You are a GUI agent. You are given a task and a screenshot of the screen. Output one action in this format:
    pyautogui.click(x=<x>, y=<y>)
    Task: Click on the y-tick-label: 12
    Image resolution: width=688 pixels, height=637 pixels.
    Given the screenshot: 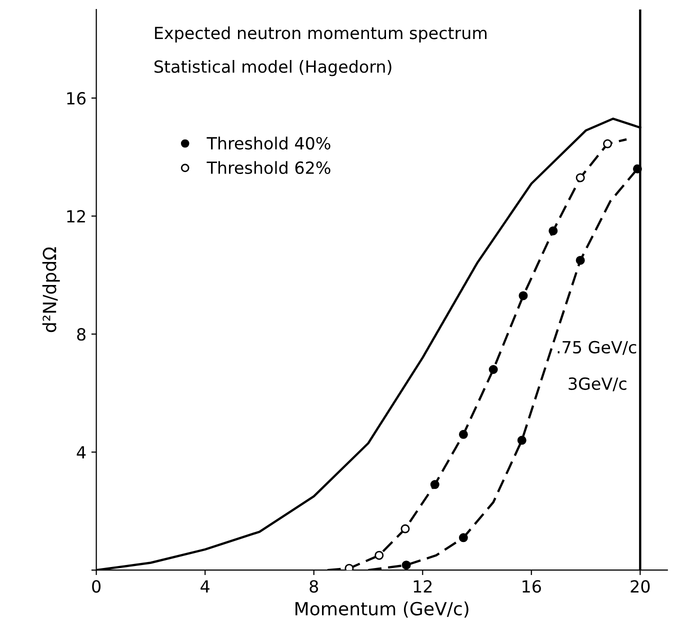 What is the action you would take?
    pyautogui.click(x=76, y=216)
    